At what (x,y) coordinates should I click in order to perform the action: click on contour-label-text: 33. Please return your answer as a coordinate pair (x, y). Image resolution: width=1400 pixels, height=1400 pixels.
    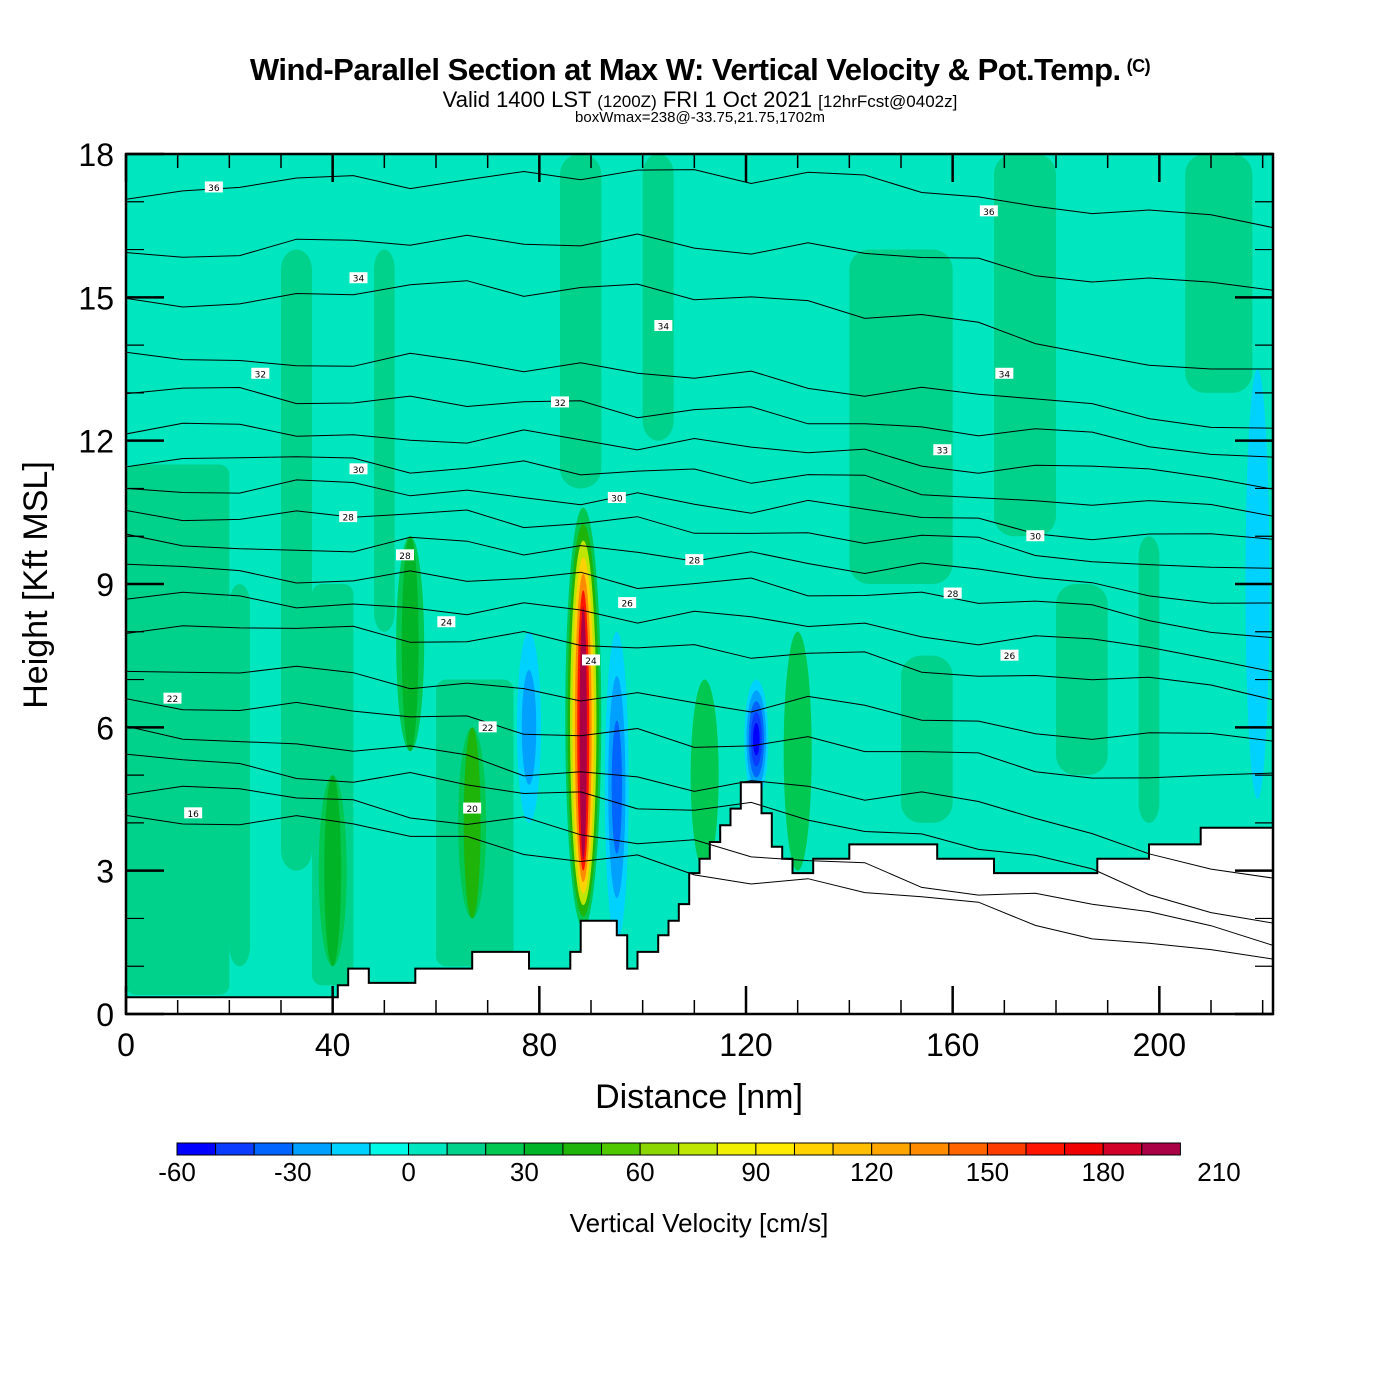
    Looking at the image, I should click on (942, 452).